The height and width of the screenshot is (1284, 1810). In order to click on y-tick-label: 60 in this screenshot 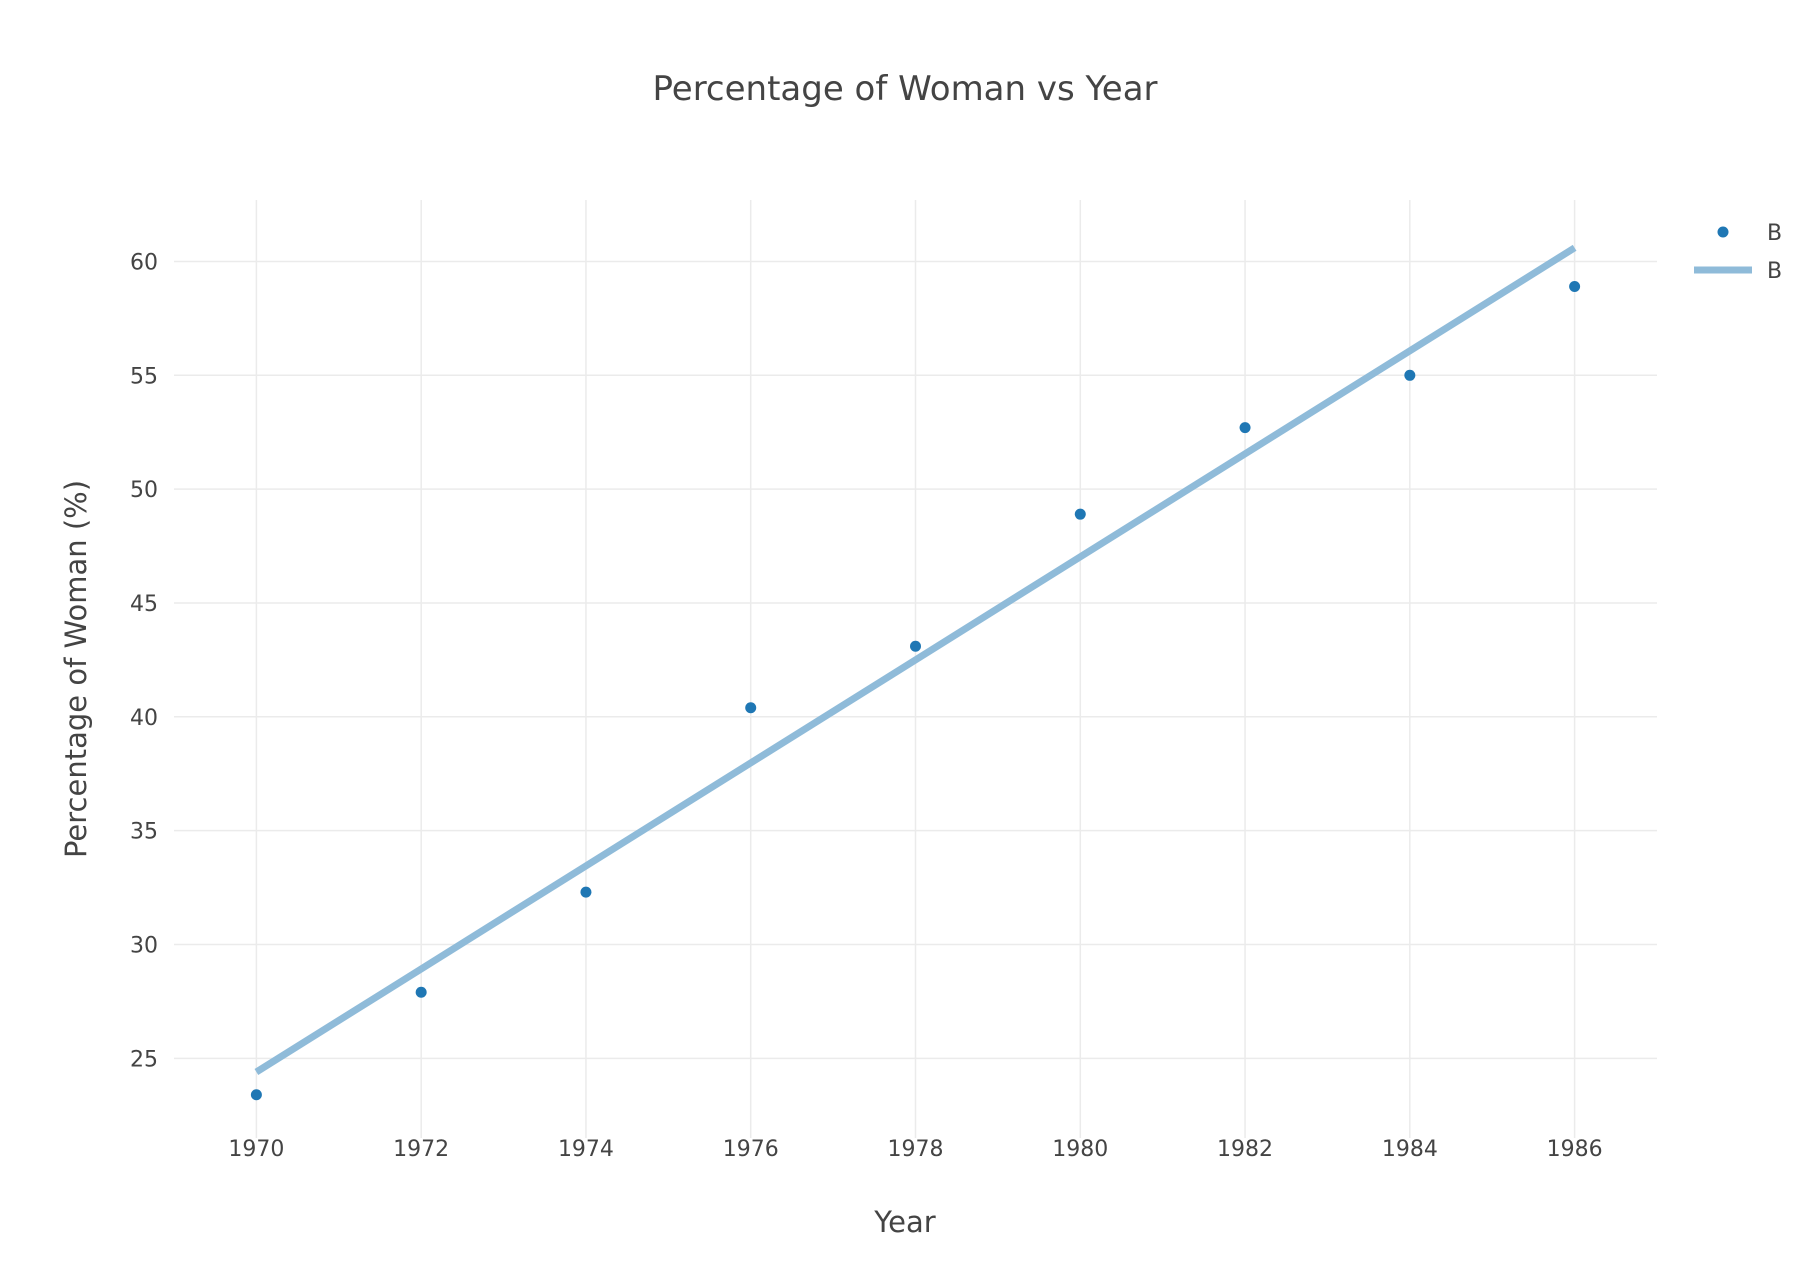, I will do `click(144, 262)`.